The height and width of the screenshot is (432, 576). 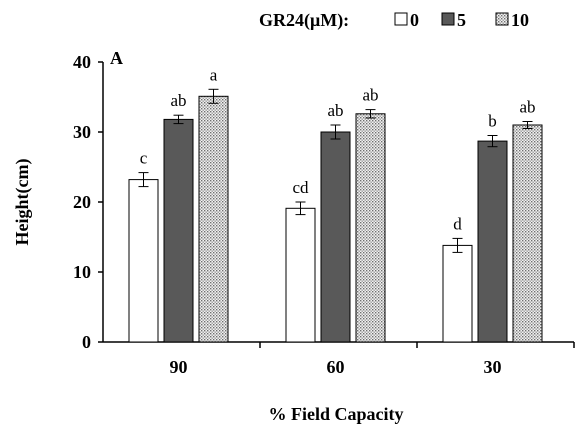 What do you see at coordinates (457, 223) in the screenshot?
I see `significance-letter: d` at bounding box center [457, 223].